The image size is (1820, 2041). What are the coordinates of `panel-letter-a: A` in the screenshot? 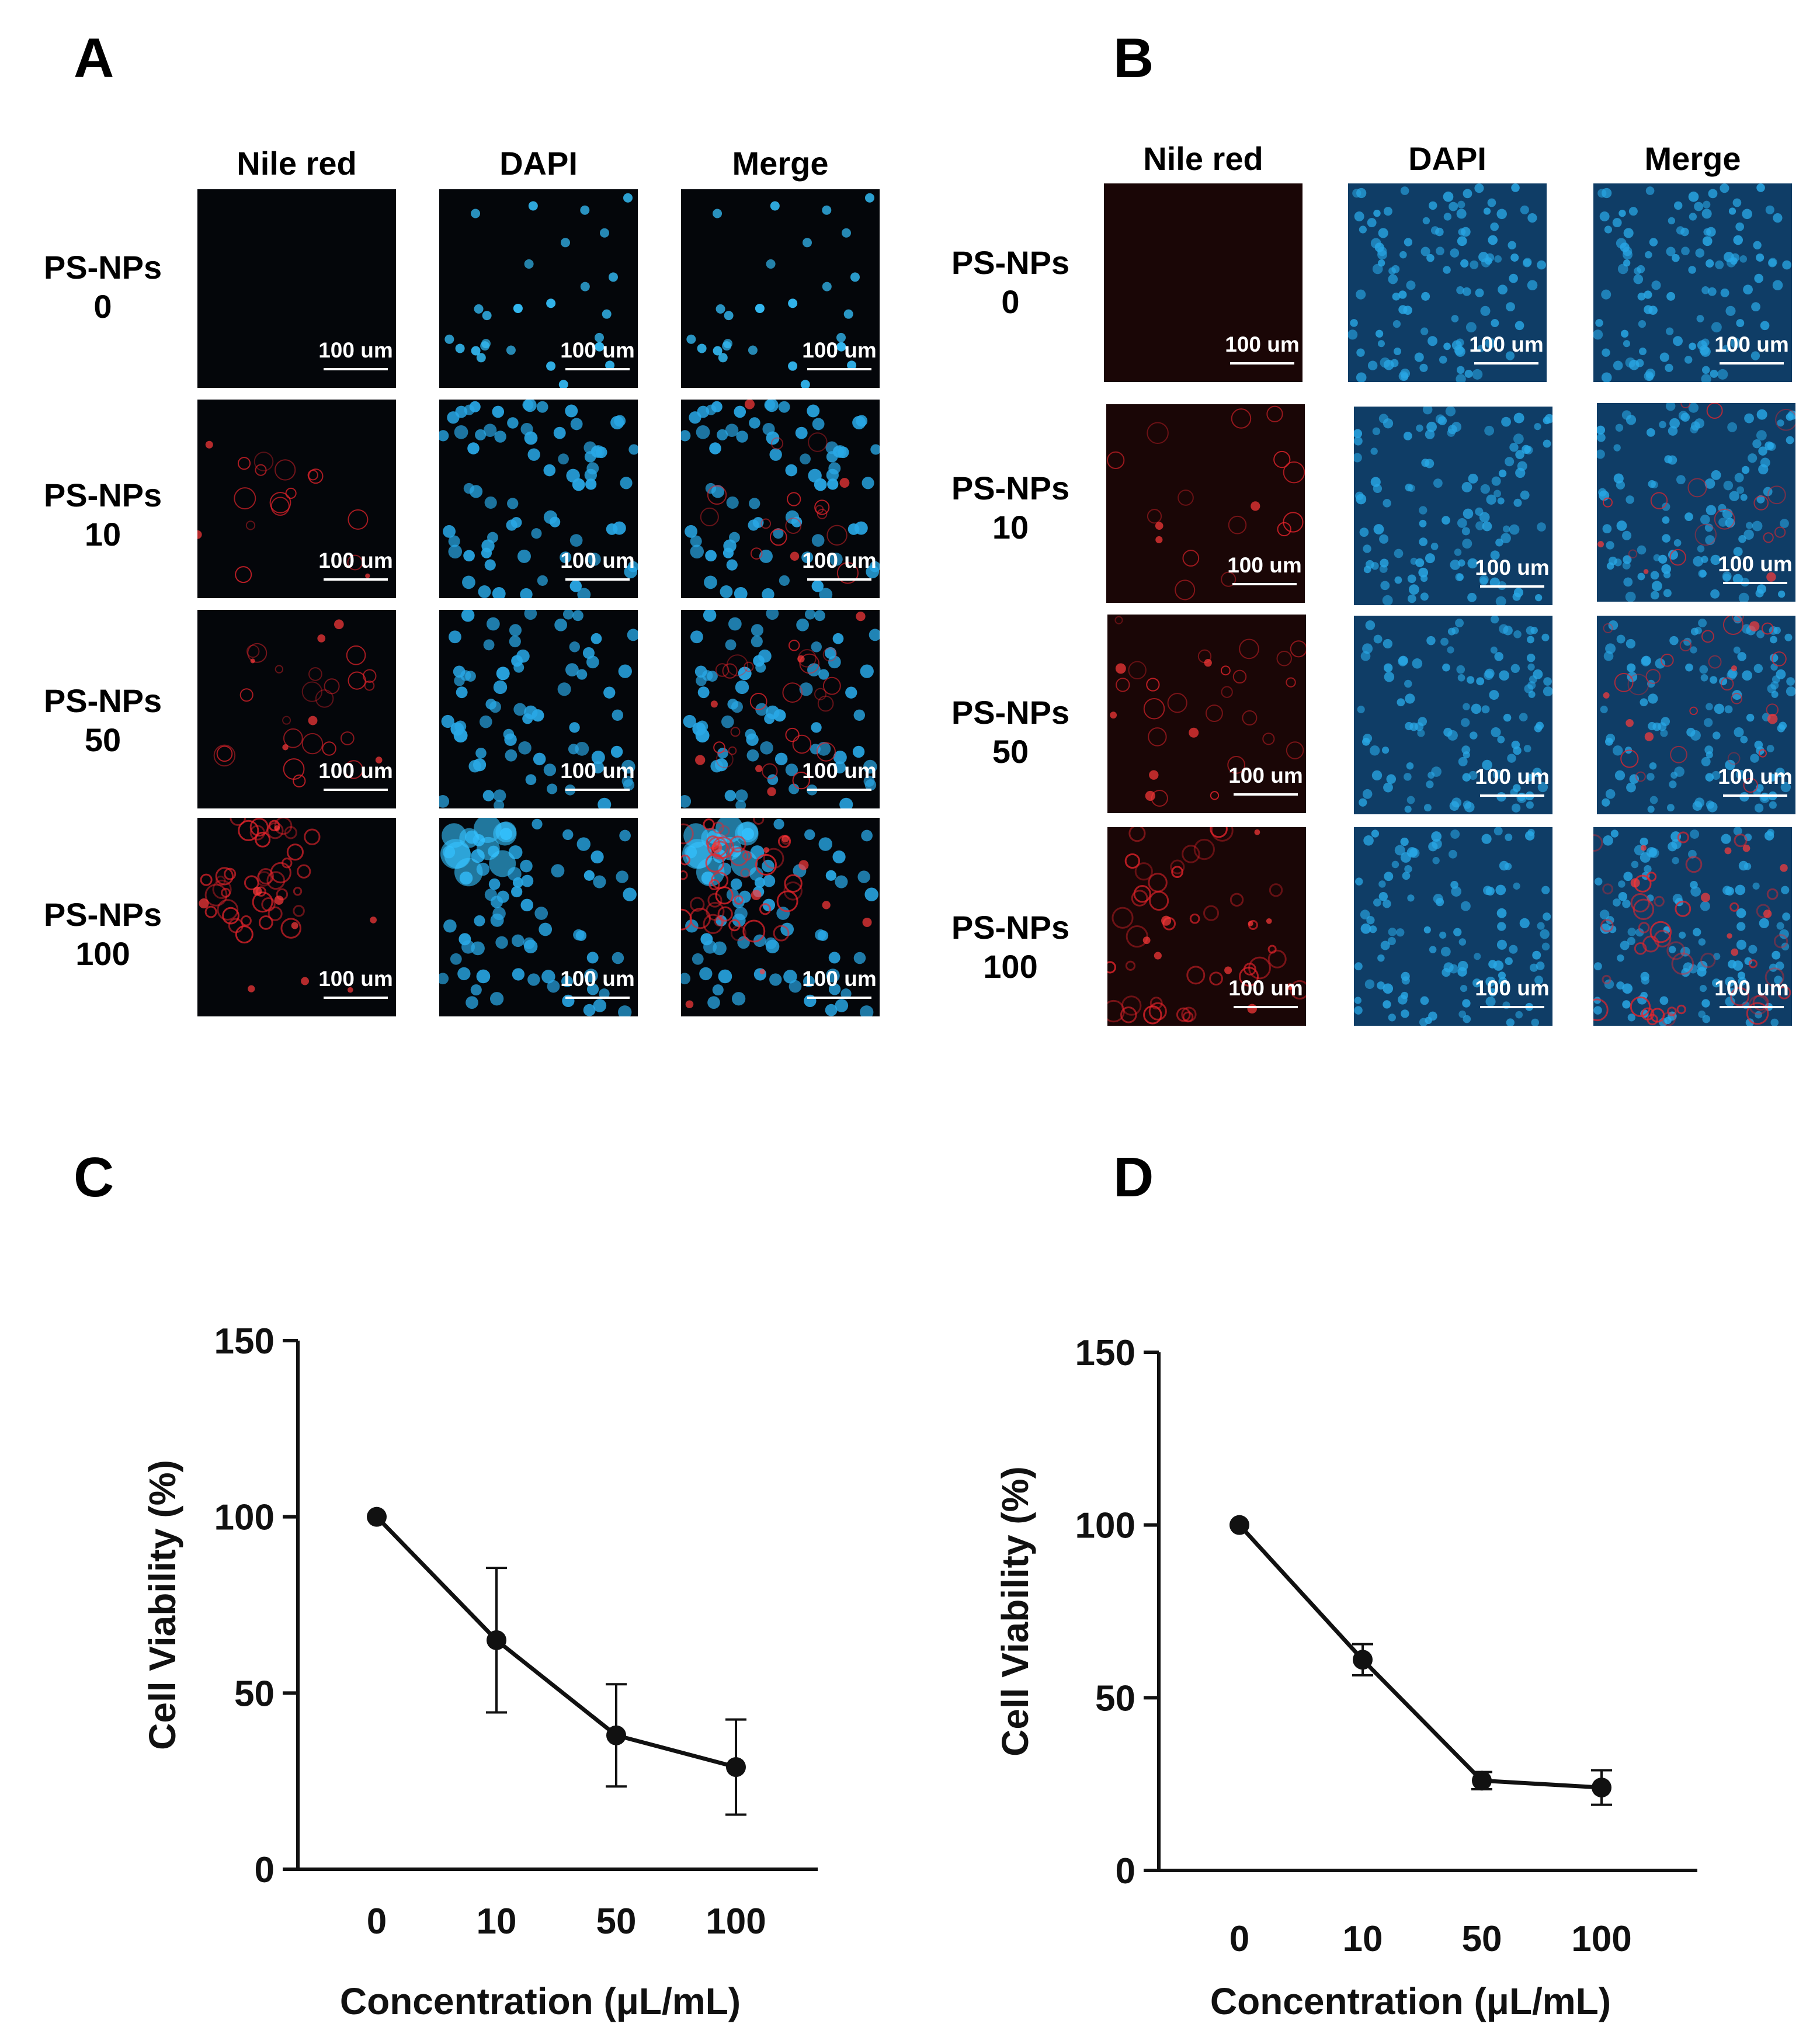 It's located at (94, 58).